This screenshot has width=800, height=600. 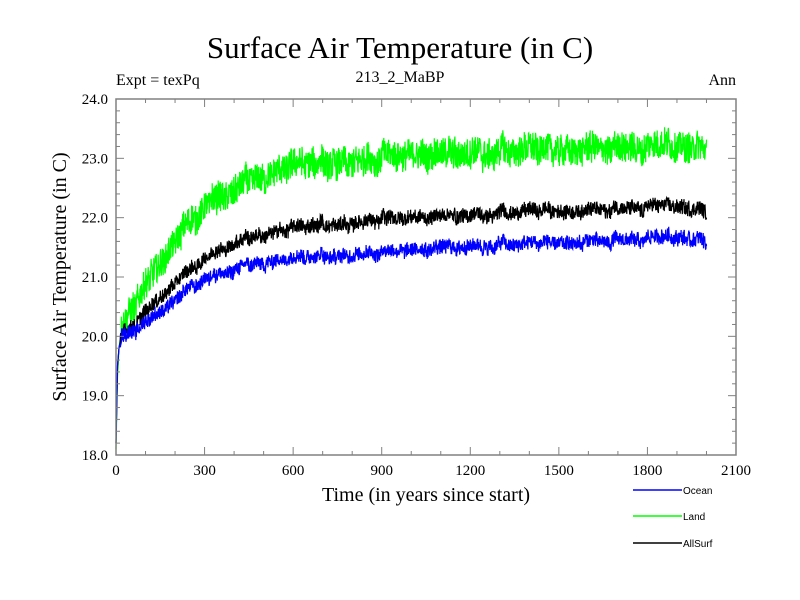 I want to click on y-axis-label: Surface Air Temperature (in C), so click(x=60, y=276).